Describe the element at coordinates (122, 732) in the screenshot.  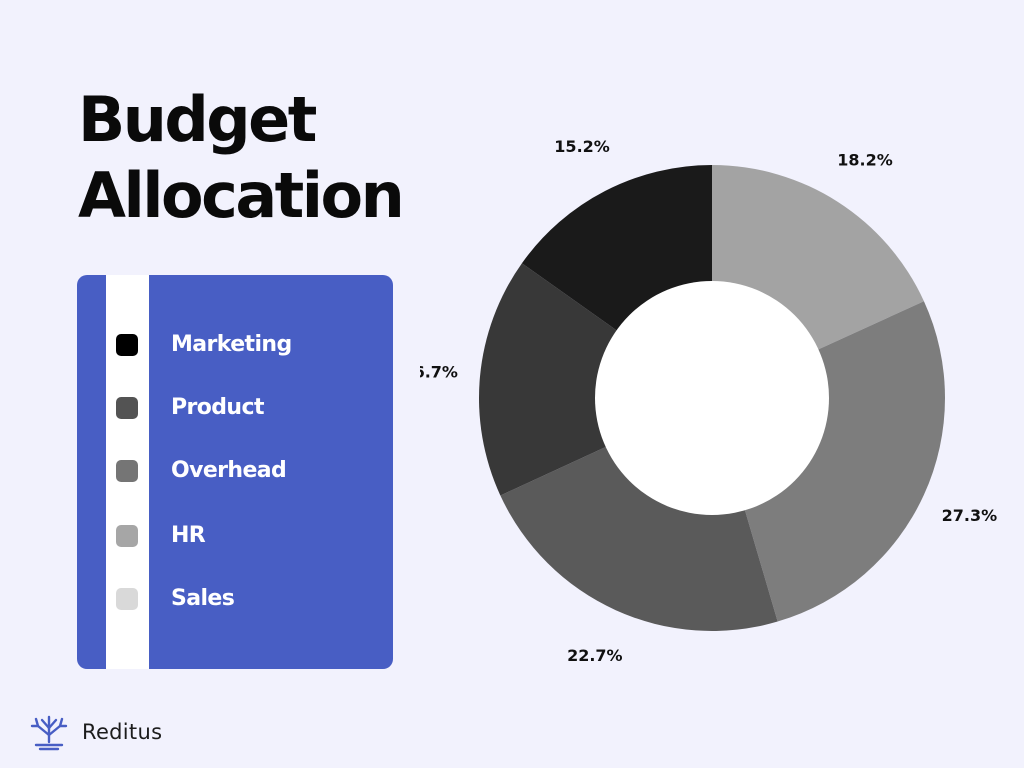
I see `brand-name: Reditus` at that location.